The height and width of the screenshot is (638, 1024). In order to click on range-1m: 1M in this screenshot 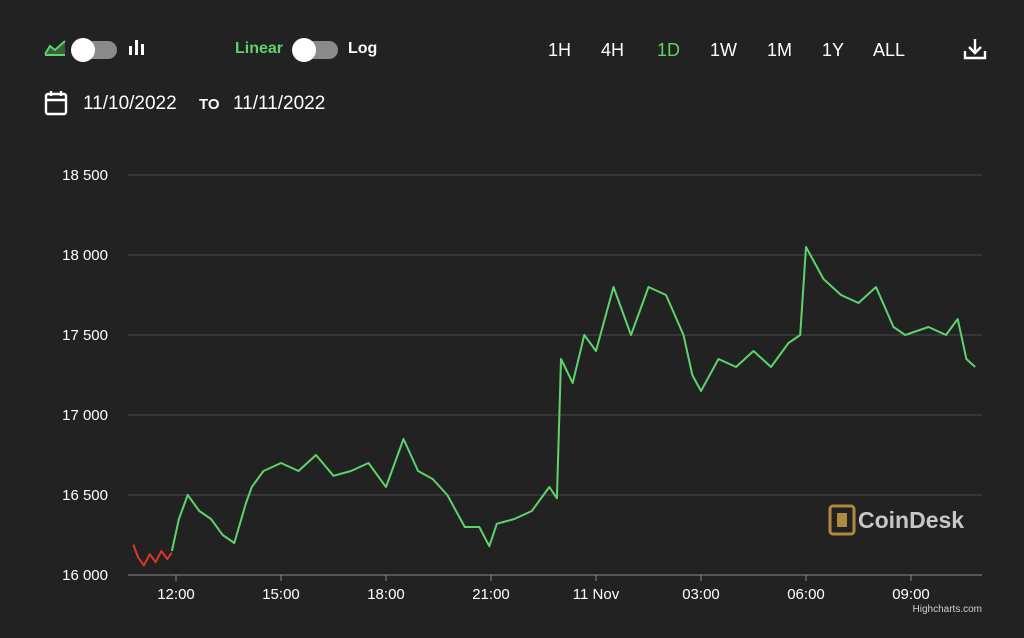, I will do `click(780, 50)`.